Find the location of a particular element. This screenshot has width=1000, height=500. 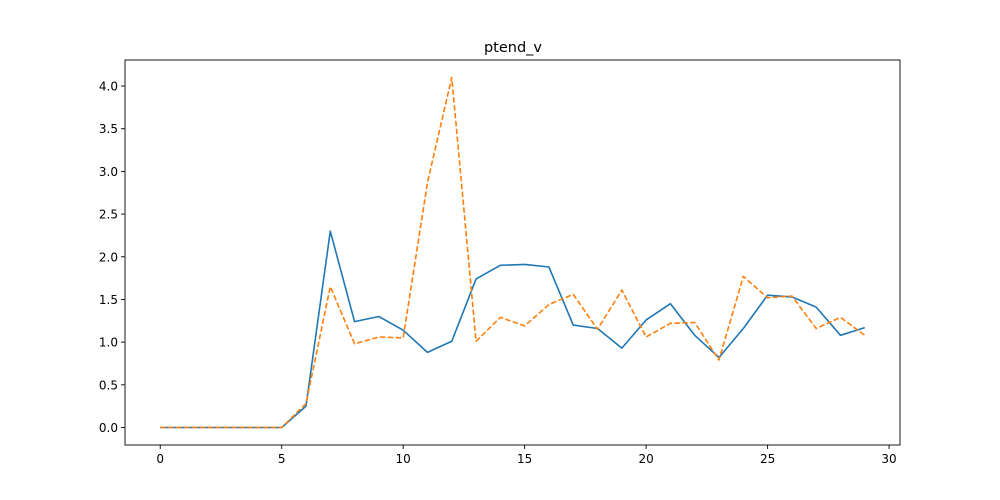

y-tick-label: 4.0 is located at coordinates (108, 87).